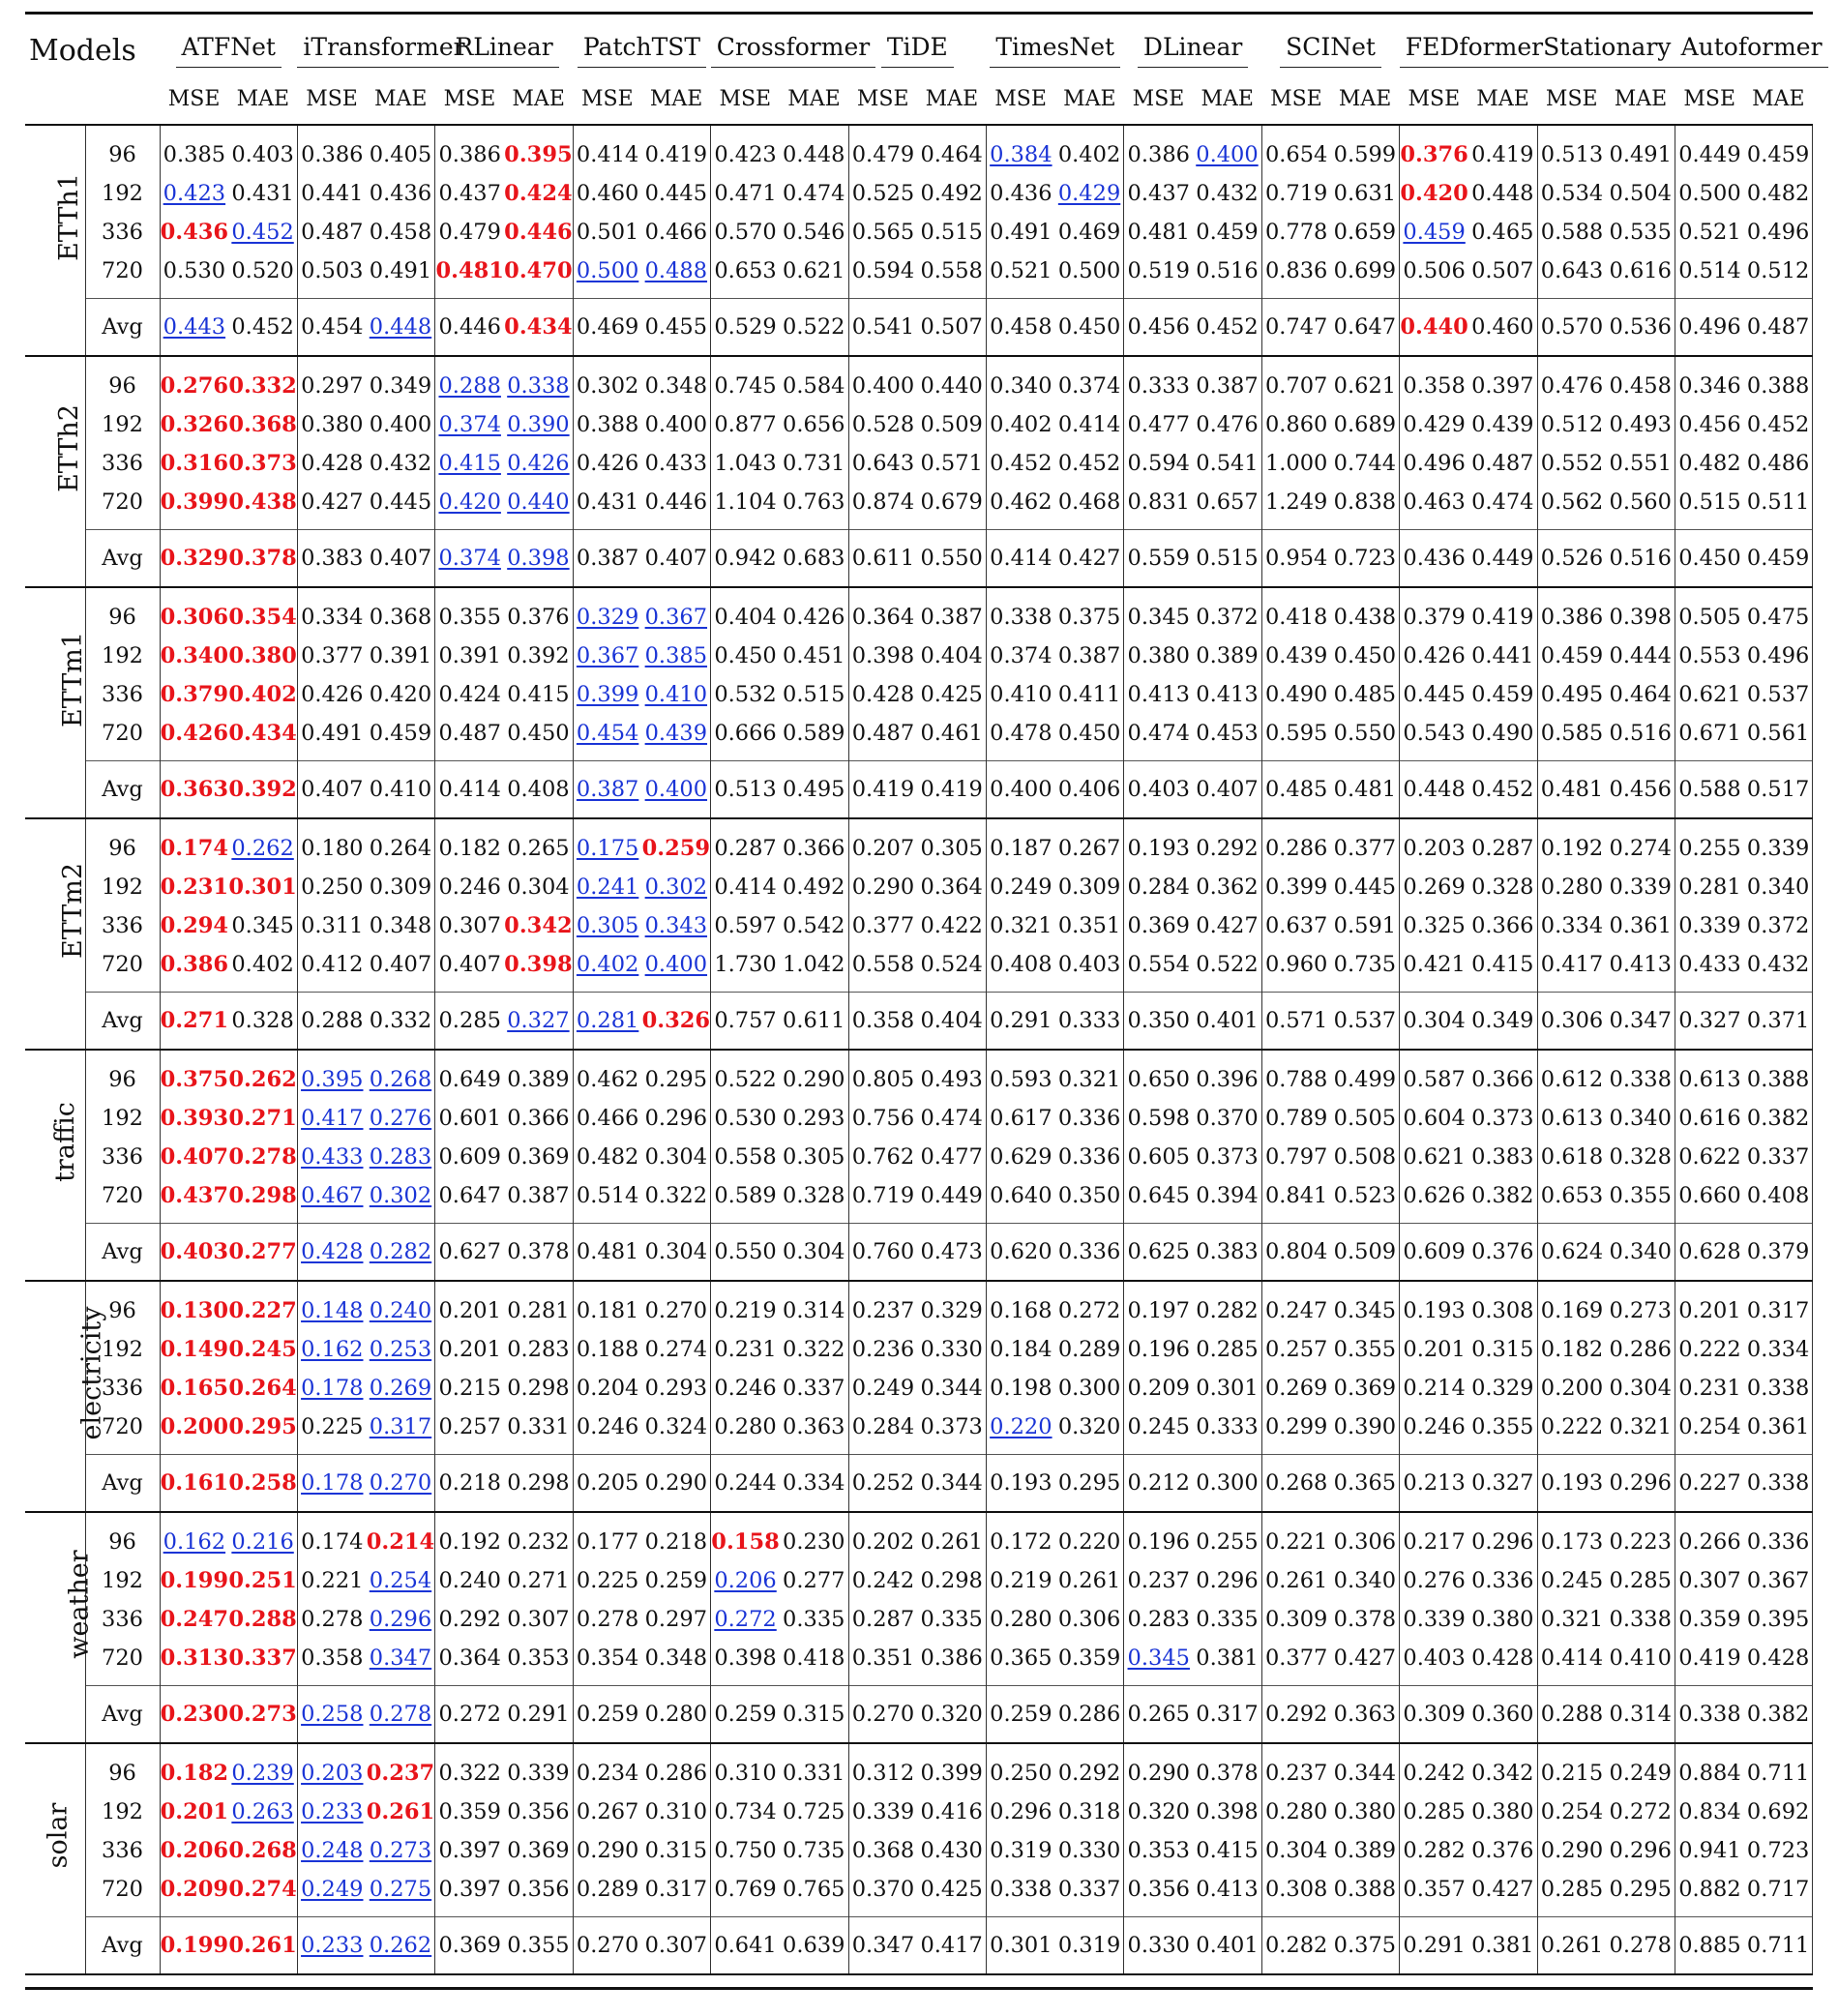 The width and height of the screenshot is (1838, 2016). Describe the element at coordinates (1778, 1890) in the screenshot. I see `value: 0.717` at that location.